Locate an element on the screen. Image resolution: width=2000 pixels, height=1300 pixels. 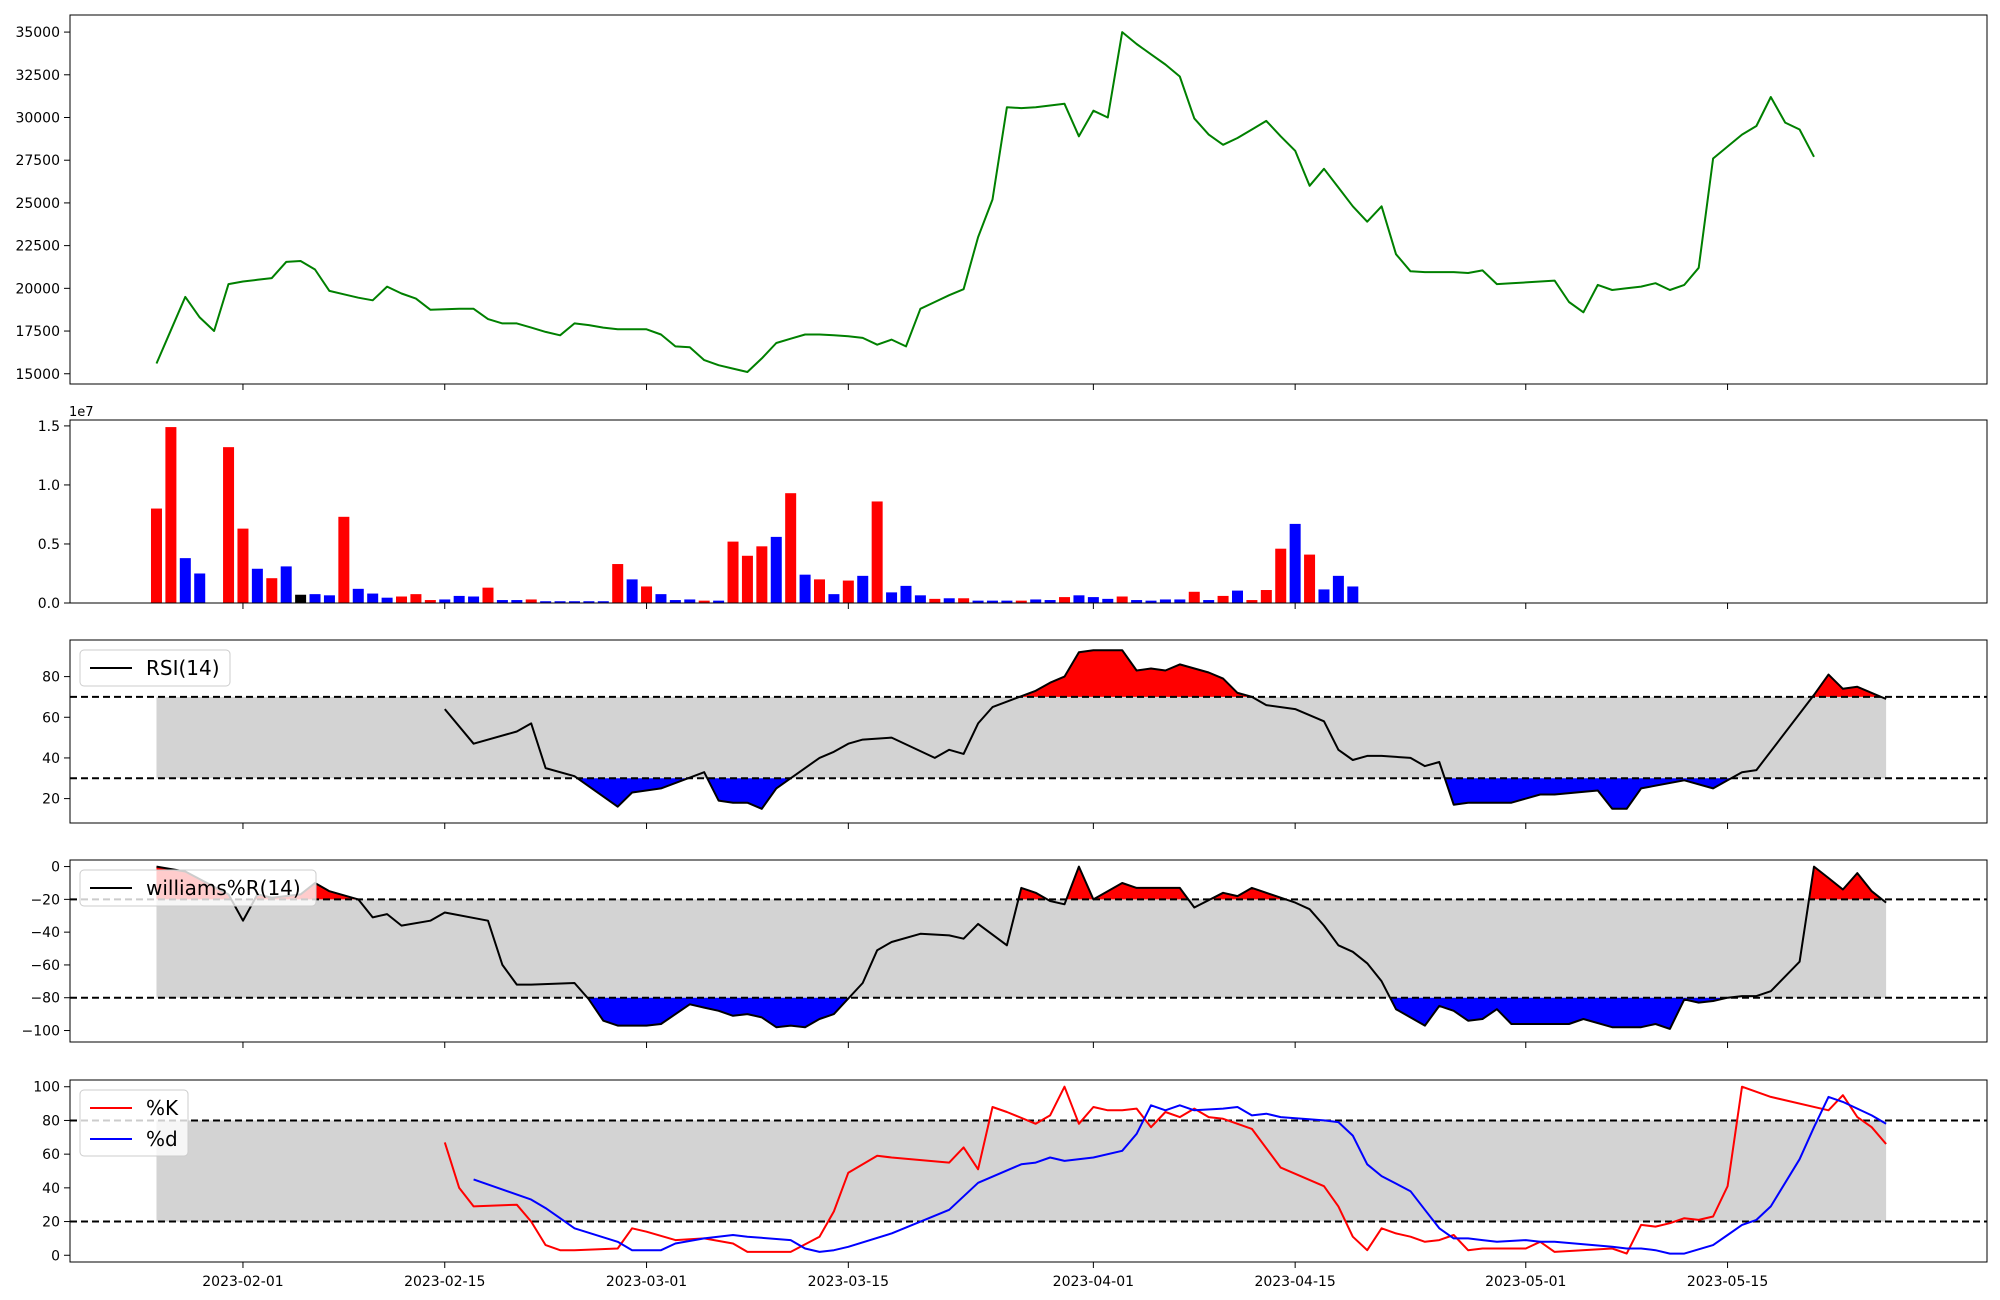
panel-rsi: 20 40 60 80 RSI(14) is located at coordinates (1015, 734).